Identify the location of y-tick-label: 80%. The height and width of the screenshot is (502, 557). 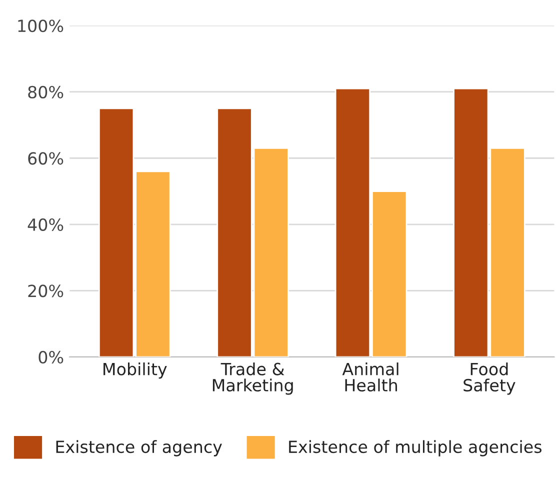
(46, 92).